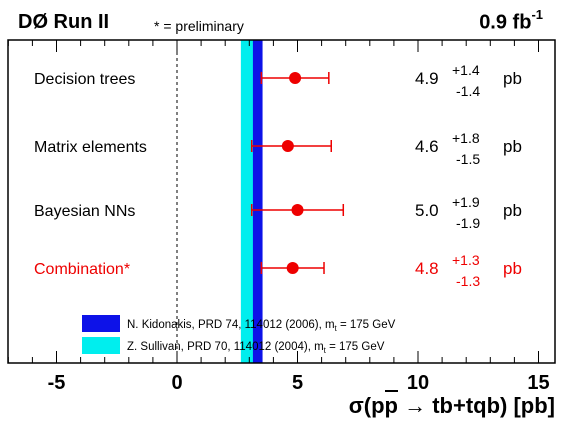 Image resolution: width=563 pixels, height=428 pixels. What do you see at coordinates (538, 383) in the screenshot?
I see `x-tick-label: 15` at bounding box center [538, 383].